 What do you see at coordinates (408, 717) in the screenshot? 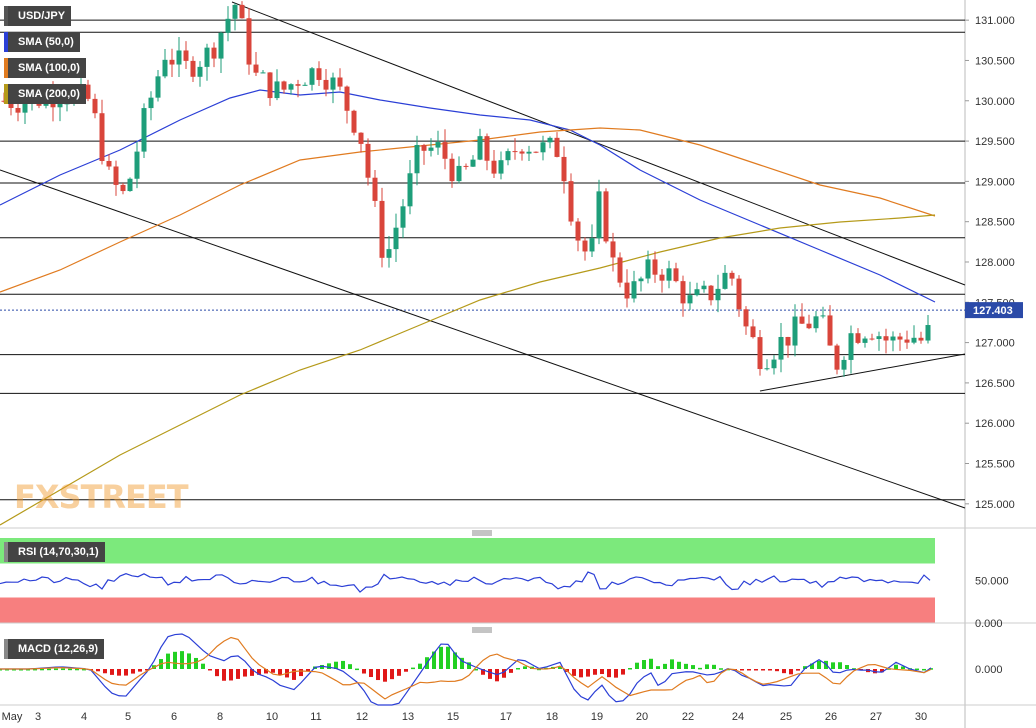
I see `x-tick-label: 13` at bounding box center [408, 717].